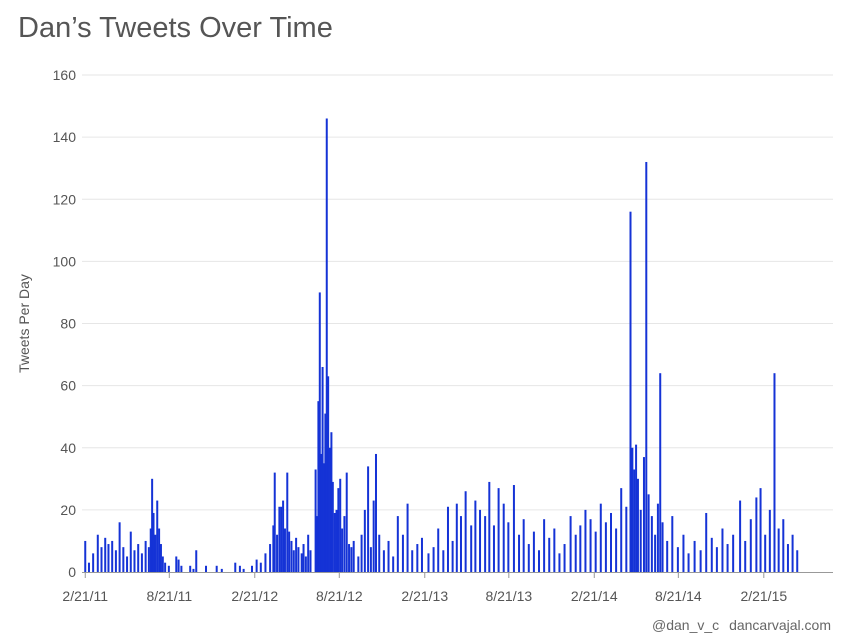 This screenshot has height=641, width=850. What do you see at coordinates (780, 625) in the screenshot?
I see `credit-site: dancarvajal.com` at bounding box center [780, 625].